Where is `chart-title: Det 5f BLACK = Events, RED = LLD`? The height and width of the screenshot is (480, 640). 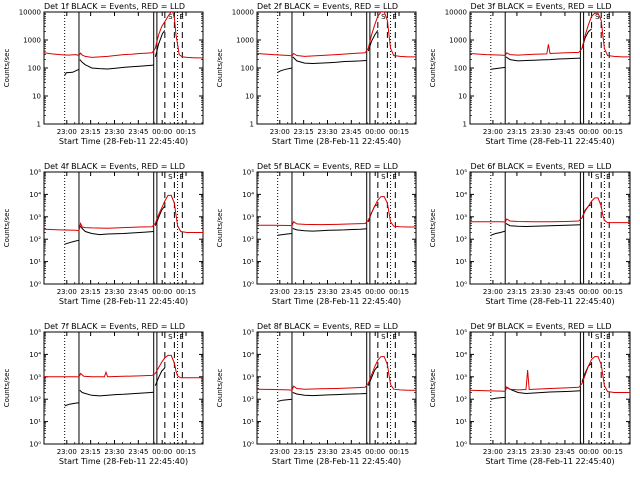
chart-title: Det 5f BLACK = Events, RED = LLD is located at coordinates (327, 166).